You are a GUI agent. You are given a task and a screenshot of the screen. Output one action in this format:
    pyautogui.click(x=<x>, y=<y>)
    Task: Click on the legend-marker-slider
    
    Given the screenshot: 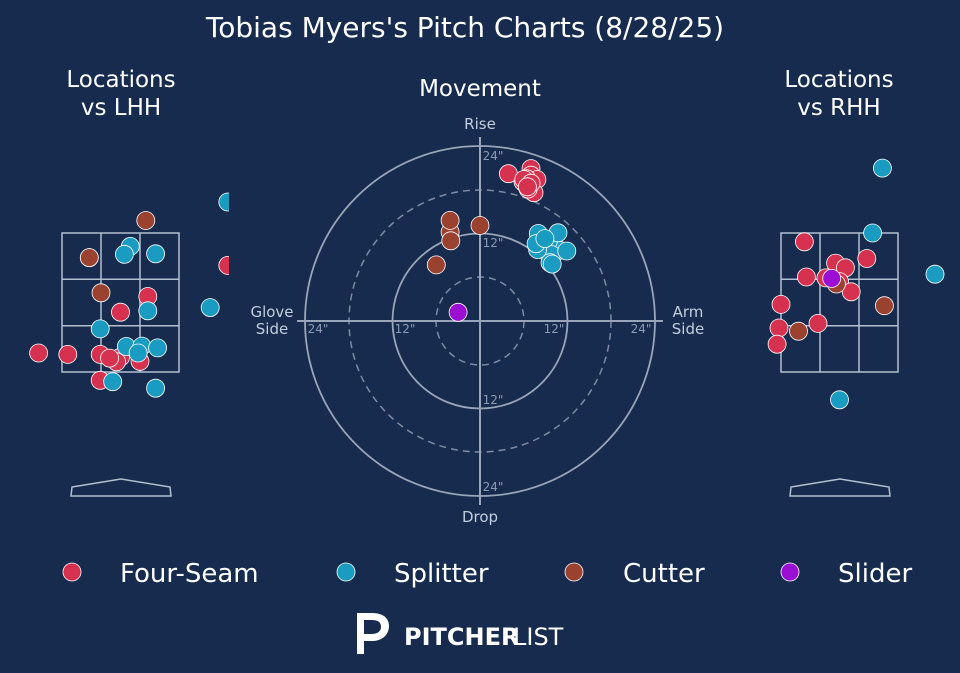 What is the action you would take?
    pyautogui.click(x=790, y=572)
    